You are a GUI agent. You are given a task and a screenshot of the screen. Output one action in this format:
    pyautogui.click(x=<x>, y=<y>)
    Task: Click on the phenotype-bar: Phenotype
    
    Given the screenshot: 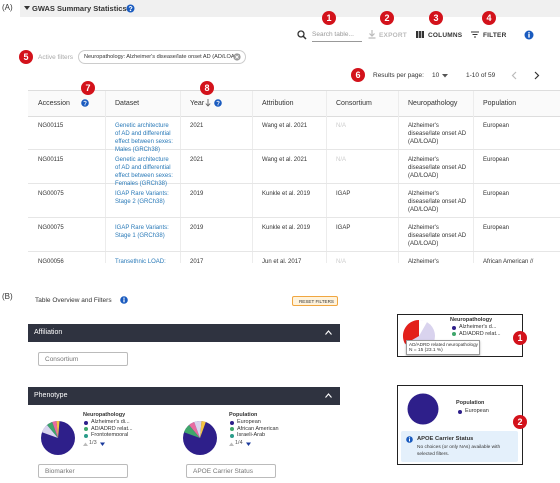 What is the action you would take?
    pyautogui.click(x=184, y=396)
    